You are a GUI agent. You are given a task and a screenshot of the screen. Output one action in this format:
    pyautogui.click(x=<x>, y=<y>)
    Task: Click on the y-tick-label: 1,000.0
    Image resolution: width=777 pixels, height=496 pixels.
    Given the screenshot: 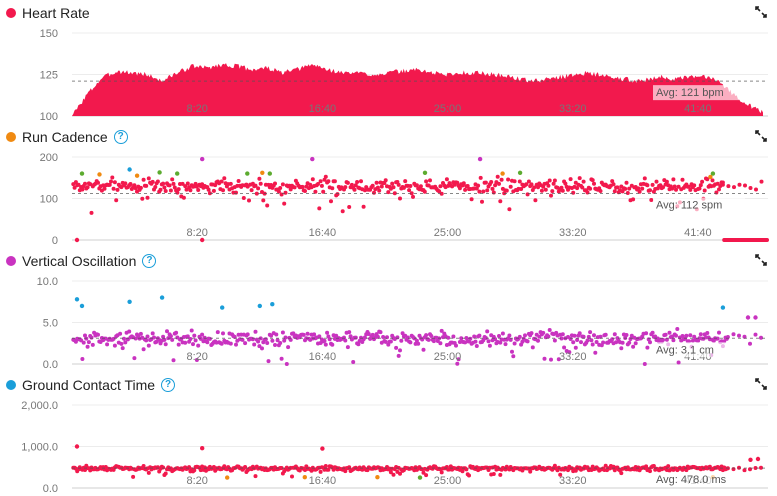 What is the action you would take?
    pyautogui.click(x=39, y=448)
    